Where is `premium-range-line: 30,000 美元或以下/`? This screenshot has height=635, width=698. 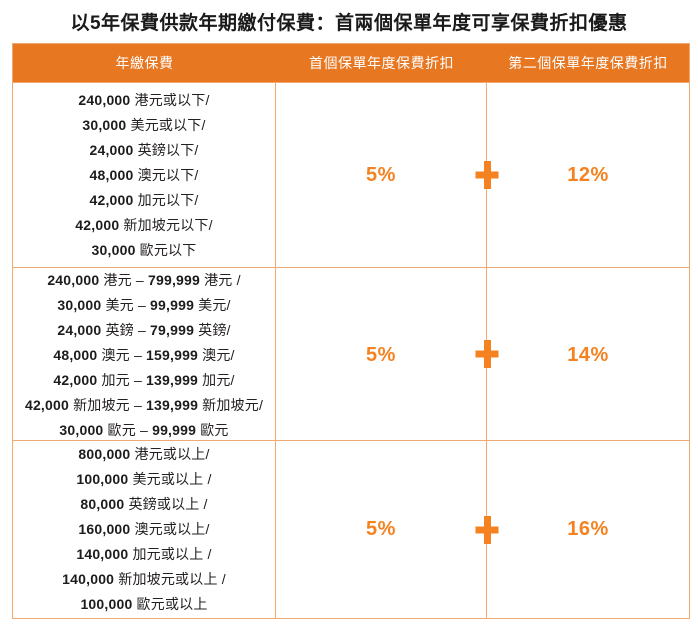 premium-range-line: 30,000 美元或以下/ is located at coordinates (144, 124).